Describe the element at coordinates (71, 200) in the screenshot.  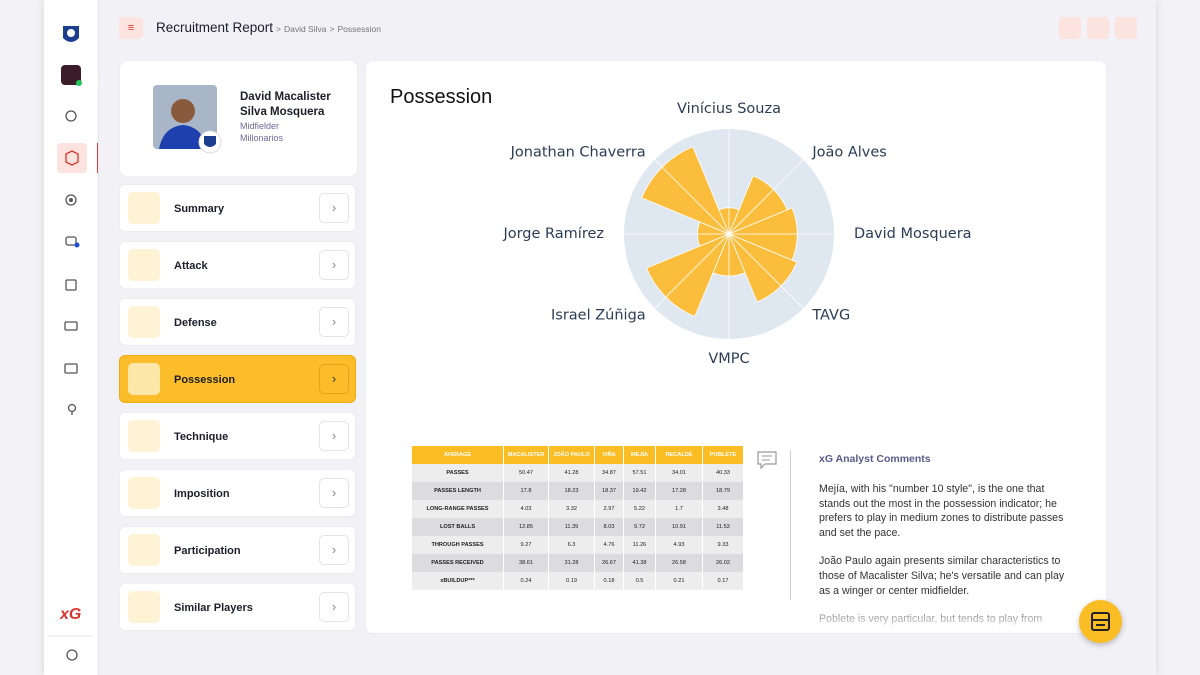
I see `nav-target` at that location.